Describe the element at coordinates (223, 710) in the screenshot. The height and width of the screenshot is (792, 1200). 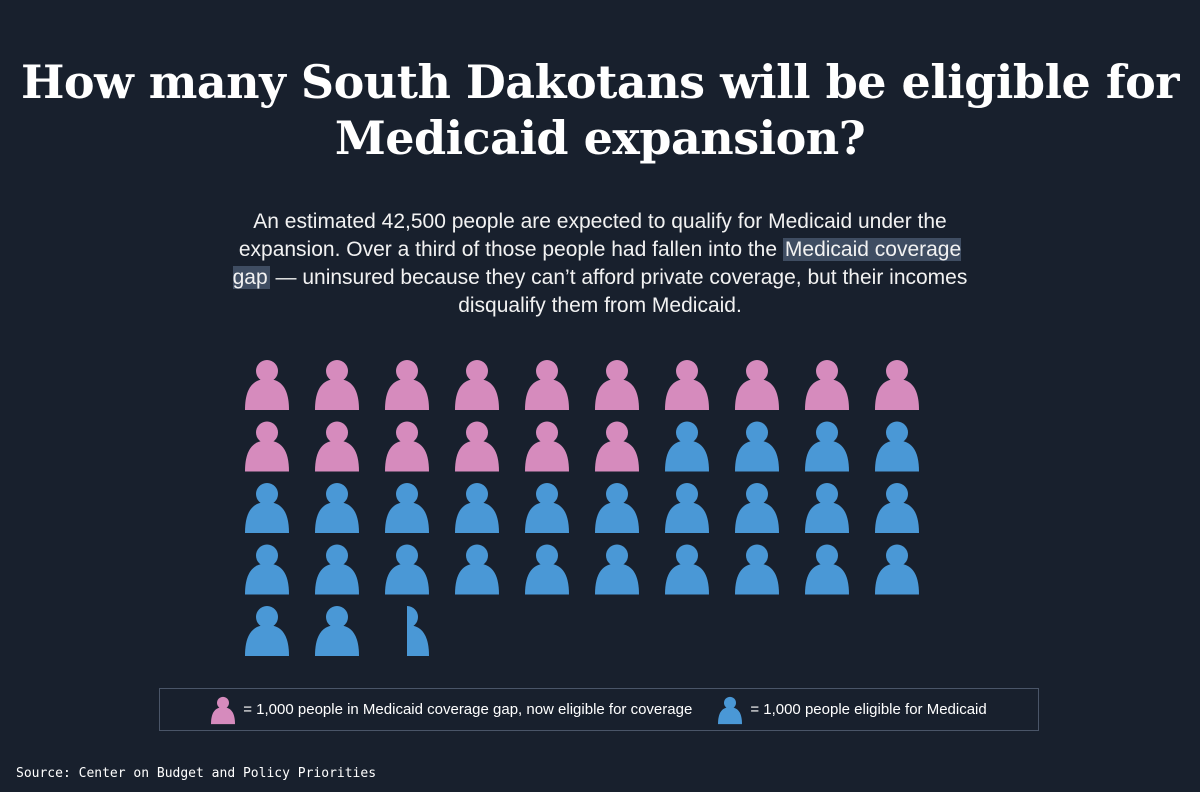
I see `person-icon-pink` at that location.